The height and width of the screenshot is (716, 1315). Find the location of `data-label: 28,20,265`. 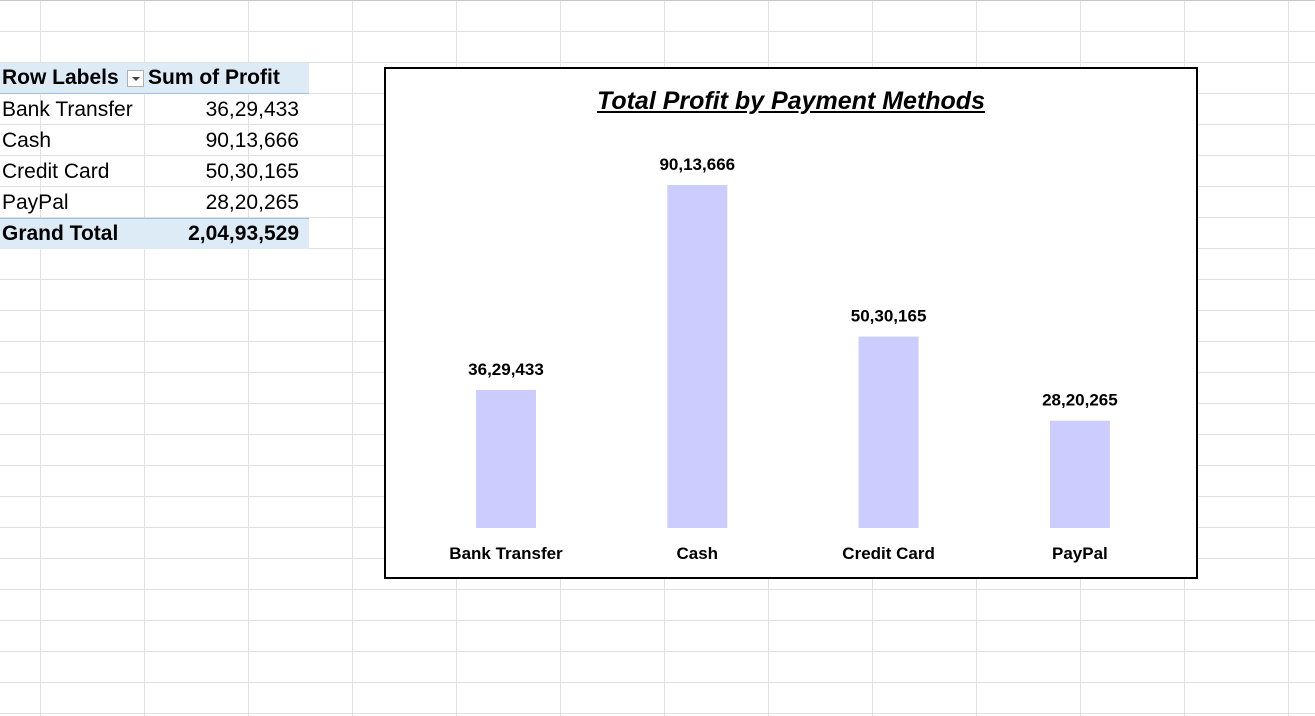

data-label: 28,20,265 is located at coordinates (1080, 400).